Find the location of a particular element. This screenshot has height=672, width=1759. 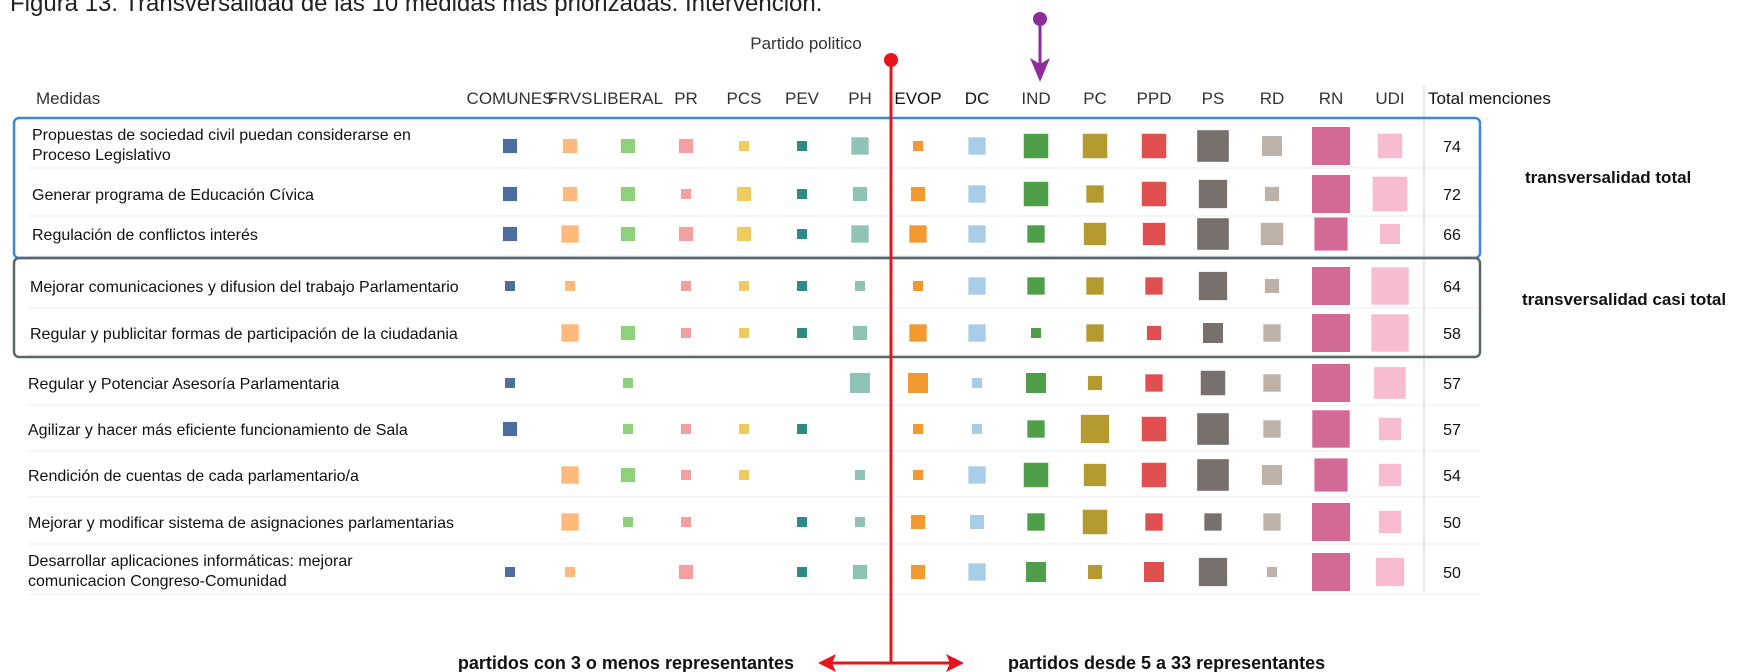

party-header-pc: PC is located at coordinates (1095, 98).